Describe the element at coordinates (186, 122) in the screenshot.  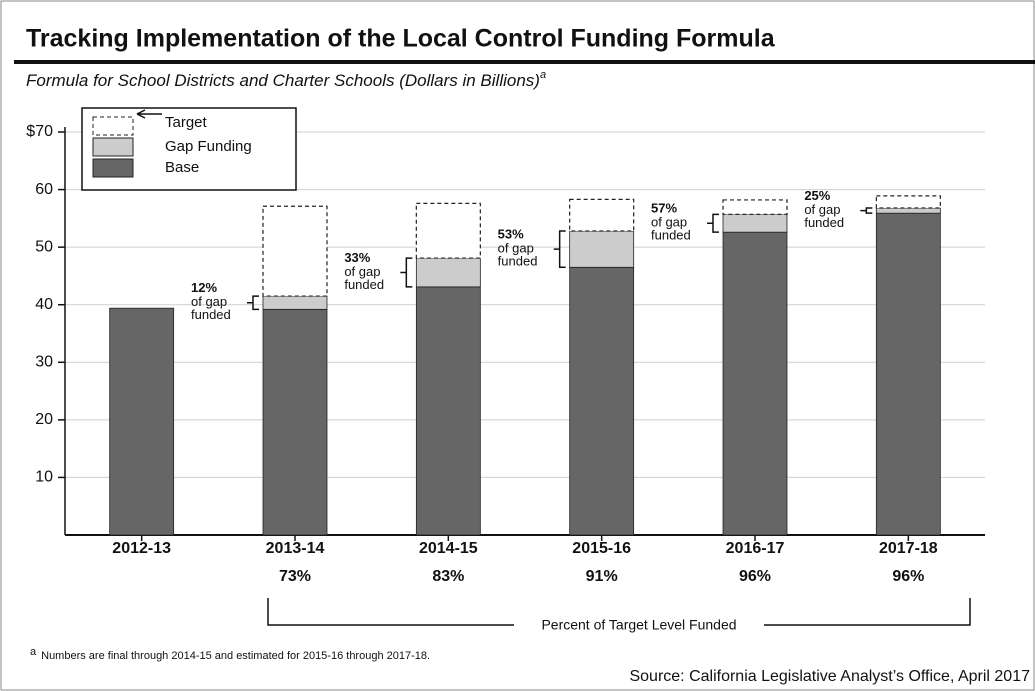
I see `legend-label: Target` at that location.